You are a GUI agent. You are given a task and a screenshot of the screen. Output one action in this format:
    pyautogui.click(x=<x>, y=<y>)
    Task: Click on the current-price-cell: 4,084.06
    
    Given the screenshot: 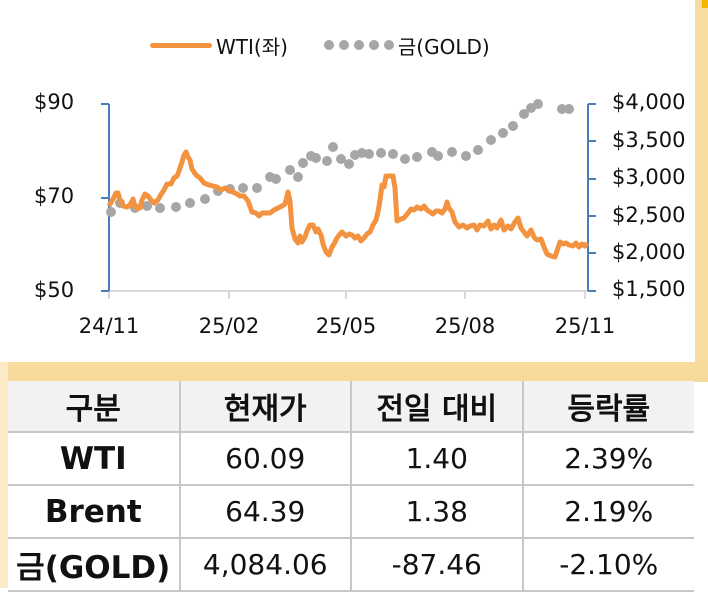 What is the action you would take?
    pyautogui.click(x=265, y=564)
    